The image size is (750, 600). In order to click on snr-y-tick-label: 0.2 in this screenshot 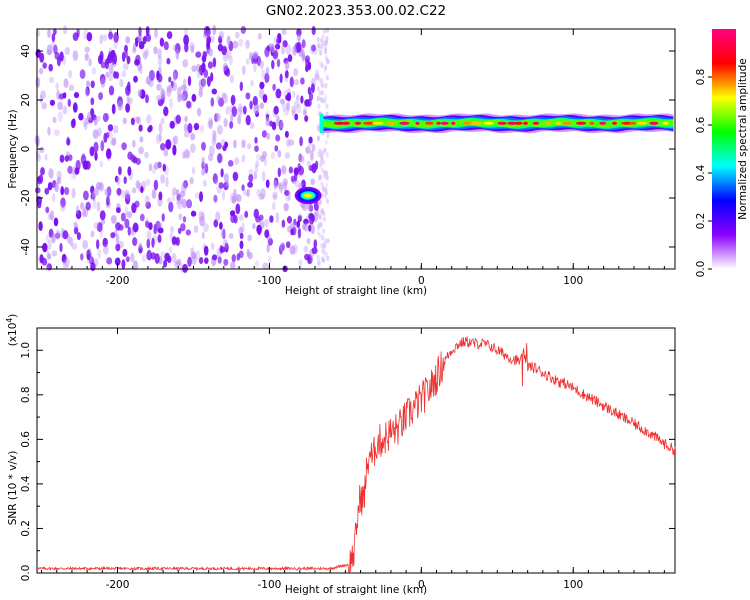, I will do `click(26, 528)`.